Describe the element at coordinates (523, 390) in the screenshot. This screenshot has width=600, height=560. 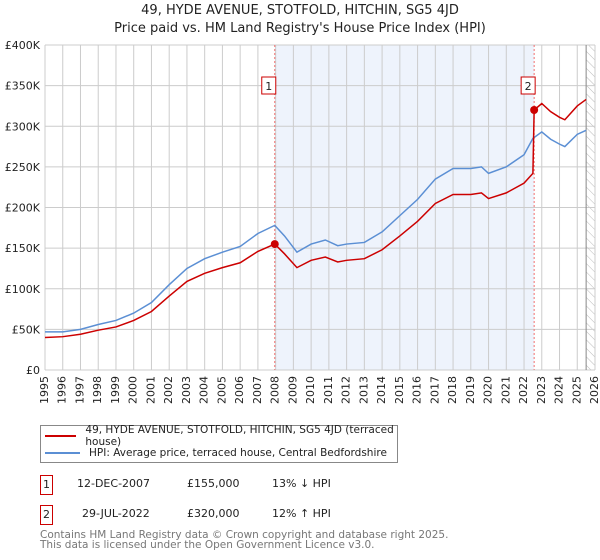
I see `x-tick-label: 2022` at that location.